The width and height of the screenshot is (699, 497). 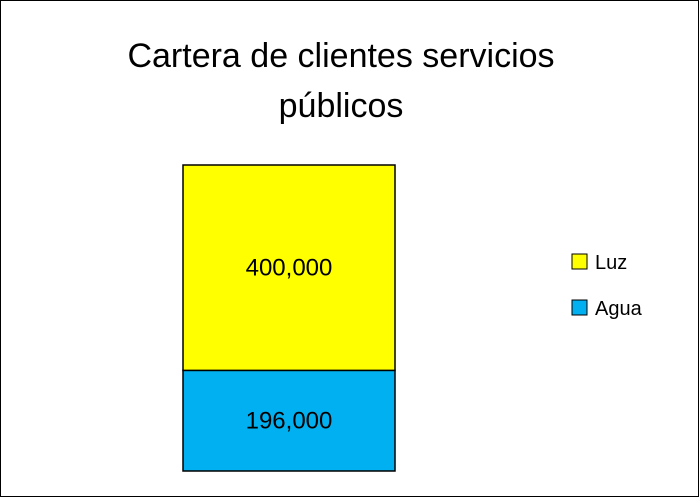 I want to click on legend-swatch-luz, so click(x=579, y=261).